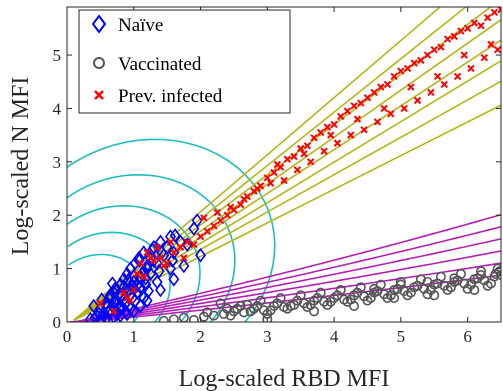 The height and width of the screenshot is (391, 503). Describe the element at coordinates (200, 336) in the screenshot. I see `x-tick-label: 2` at that location.